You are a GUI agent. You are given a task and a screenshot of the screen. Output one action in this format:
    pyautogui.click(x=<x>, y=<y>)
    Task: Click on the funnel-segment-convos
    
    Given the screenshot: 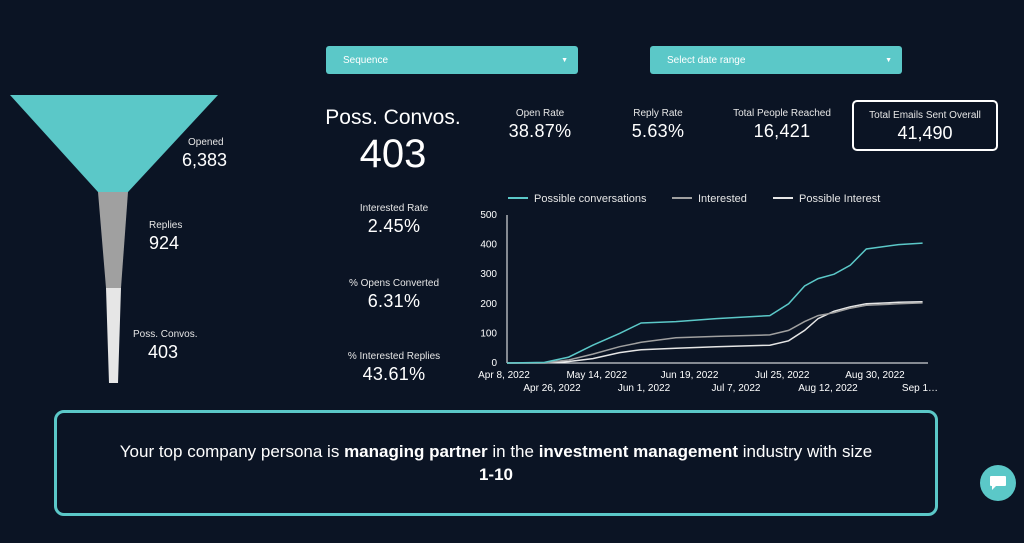 What is the action you would take?
    pyautogui.click(x=113, y=335)
    